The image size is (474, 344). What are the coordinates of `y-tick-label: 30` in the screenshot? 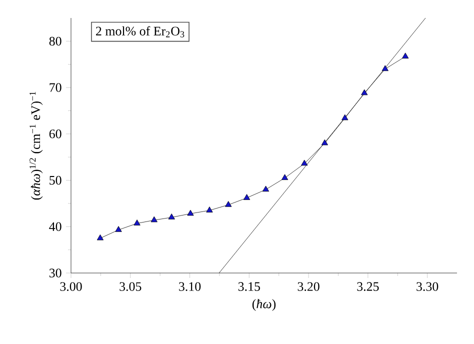 It's located at (55, 273).